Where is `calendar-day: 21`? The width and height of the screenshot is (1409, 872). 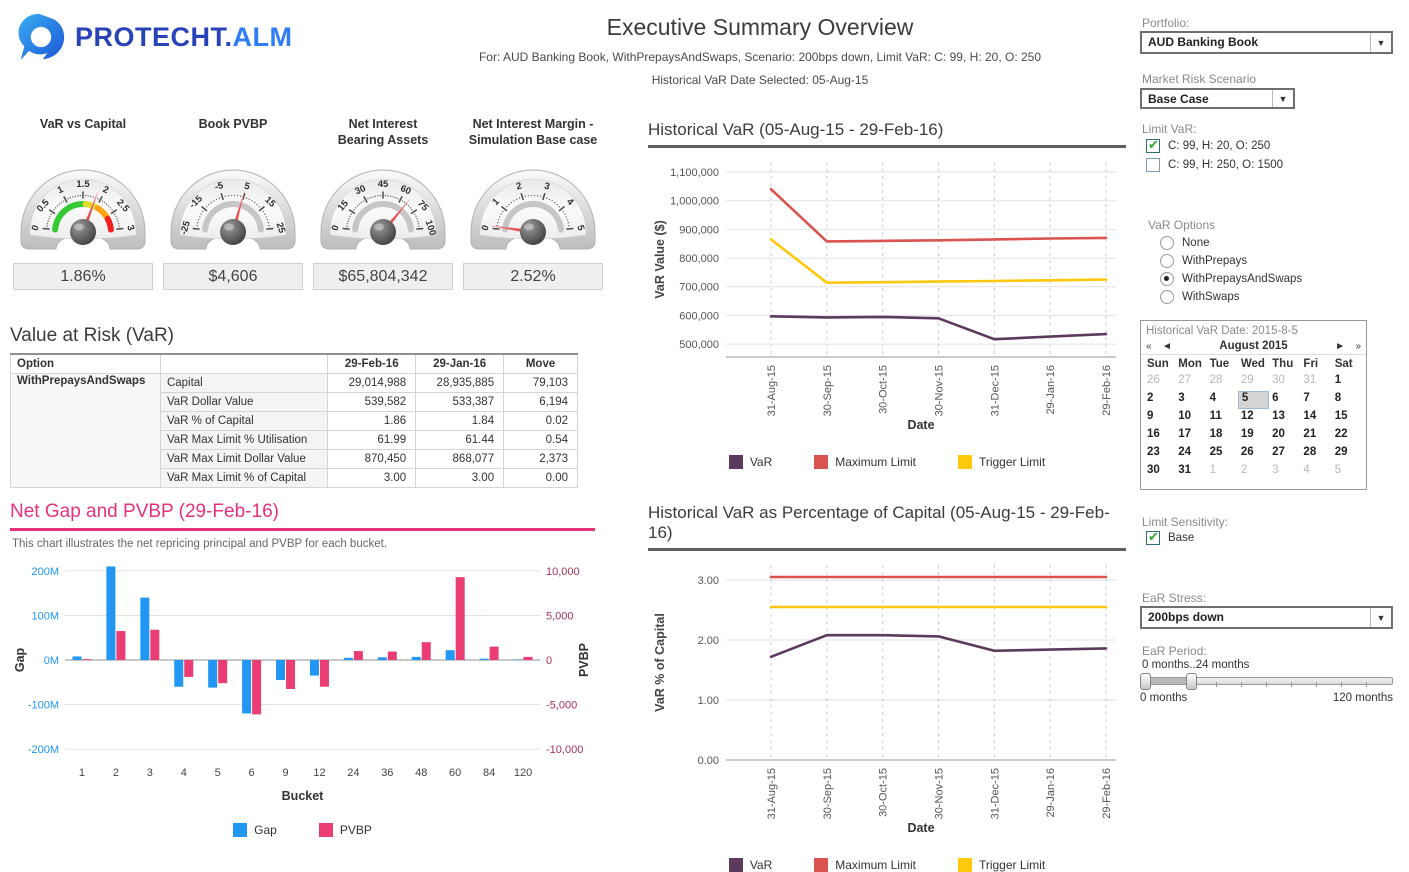
calendar-day: 21 is located at coordinates (1315, 436).